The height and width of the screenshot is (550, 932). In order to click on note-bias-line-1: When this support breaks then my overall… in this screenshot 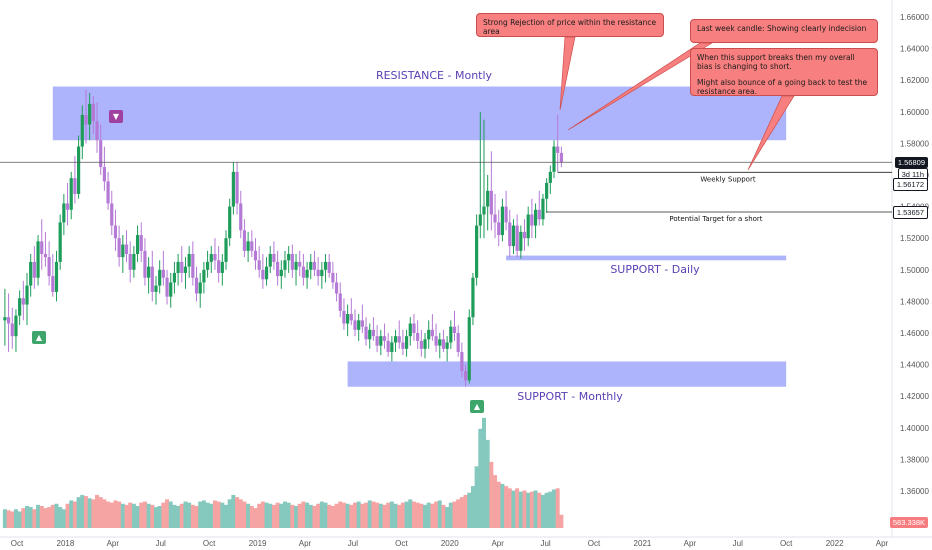, I will do `click(776, 62)`.